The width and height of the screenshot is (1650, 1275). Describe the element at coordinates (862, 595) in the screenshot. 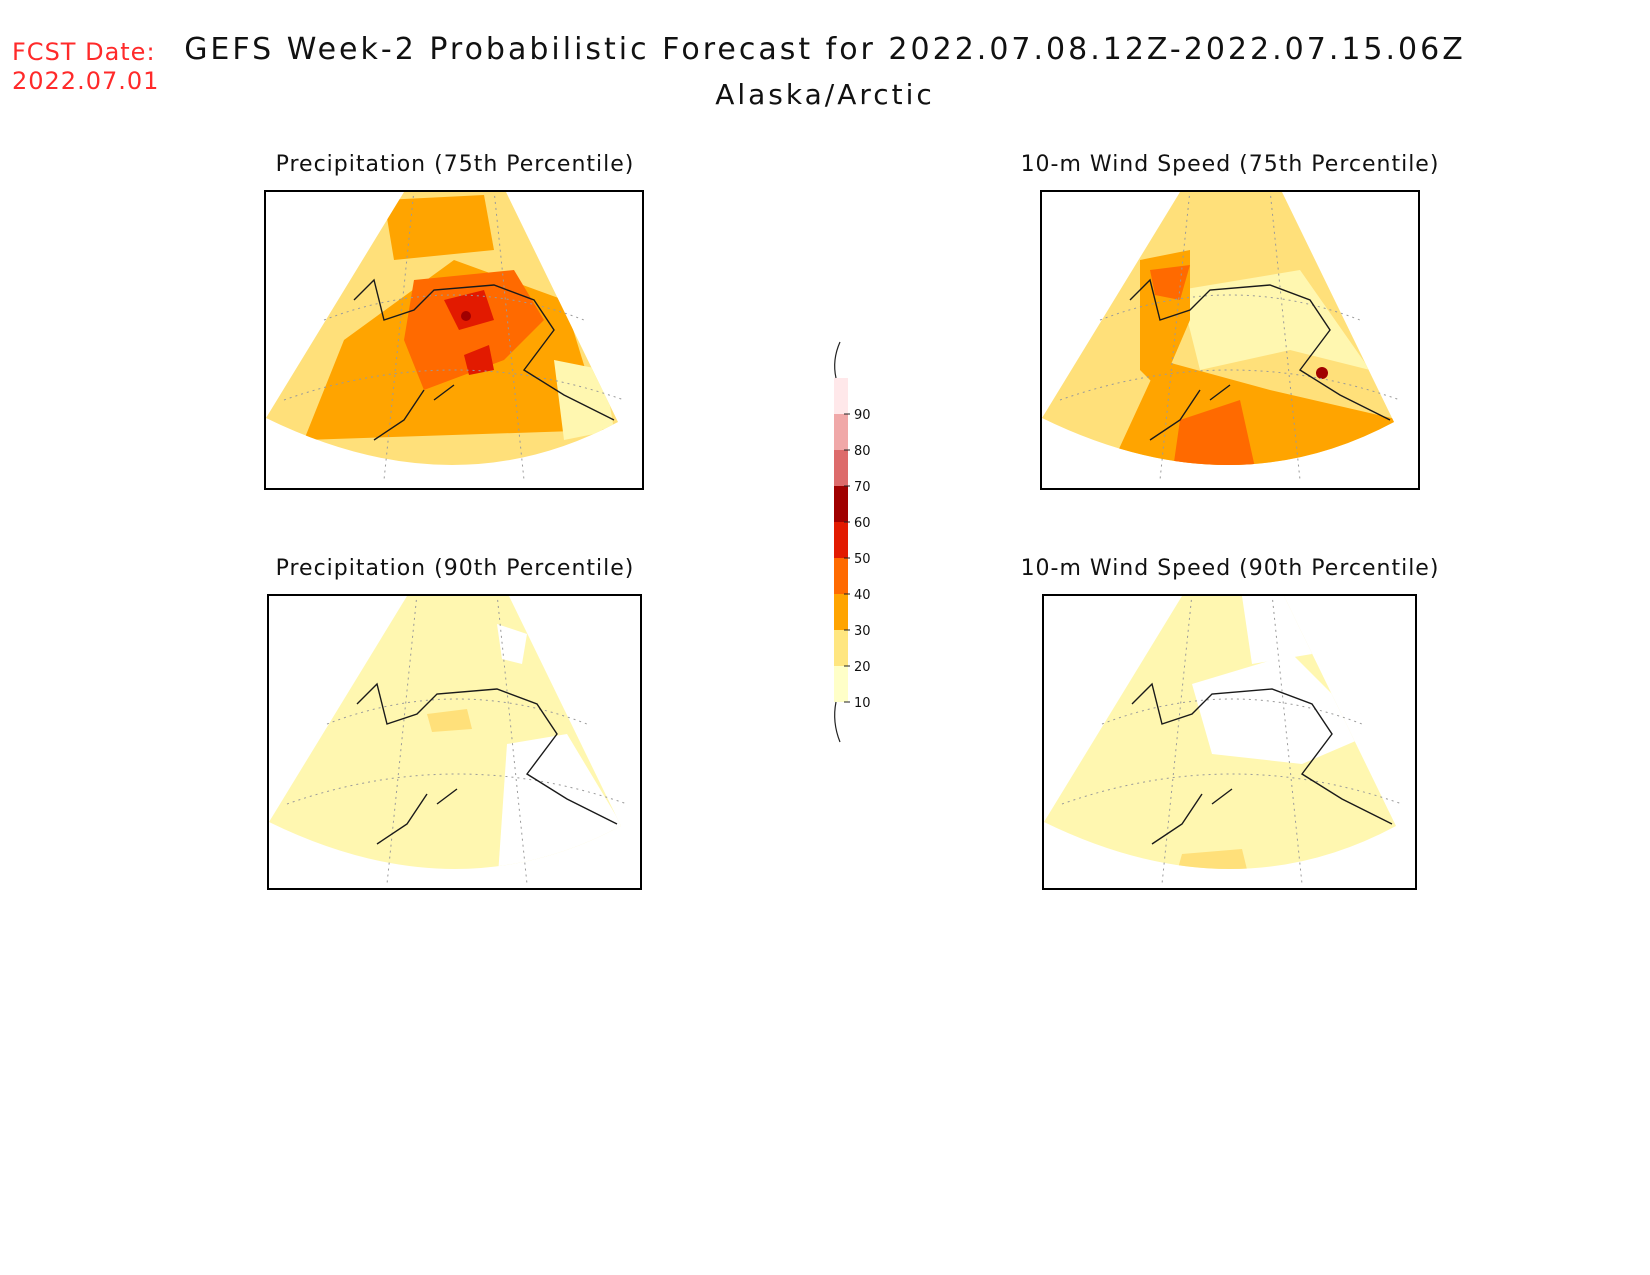

I see `colorbar-tick-label: 40` at that location.